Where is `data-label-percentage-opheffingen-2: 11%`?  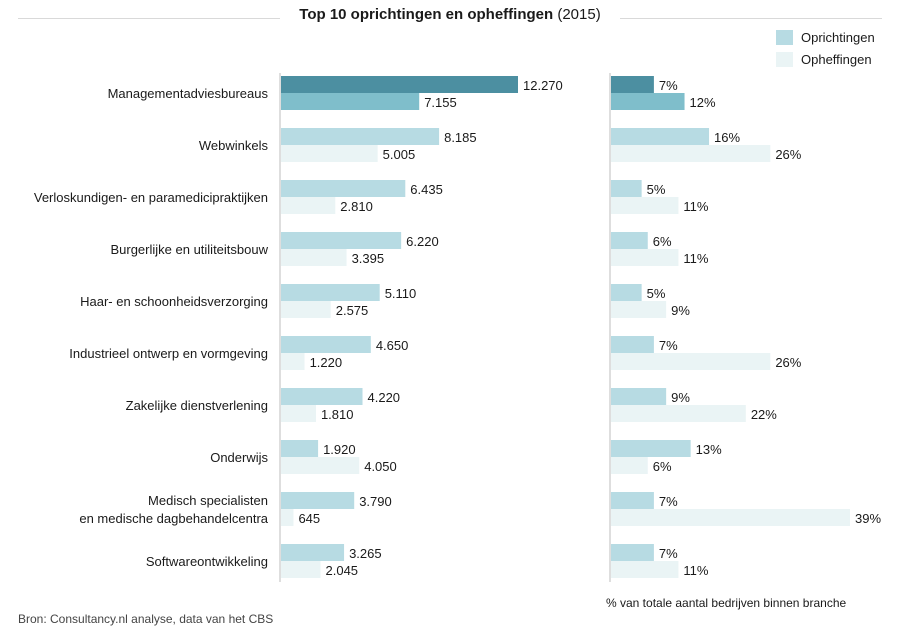 data-label-percentage-opheffingen-2: 11% is located at coordinates (695, 206).